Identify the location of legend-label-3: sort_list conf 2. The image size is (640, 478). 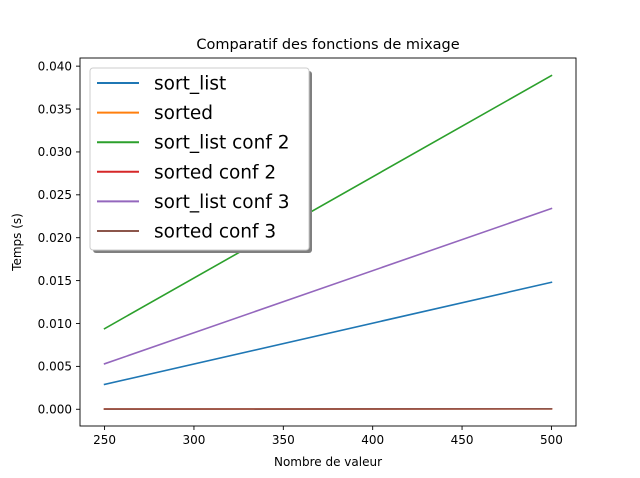
(222, 143).